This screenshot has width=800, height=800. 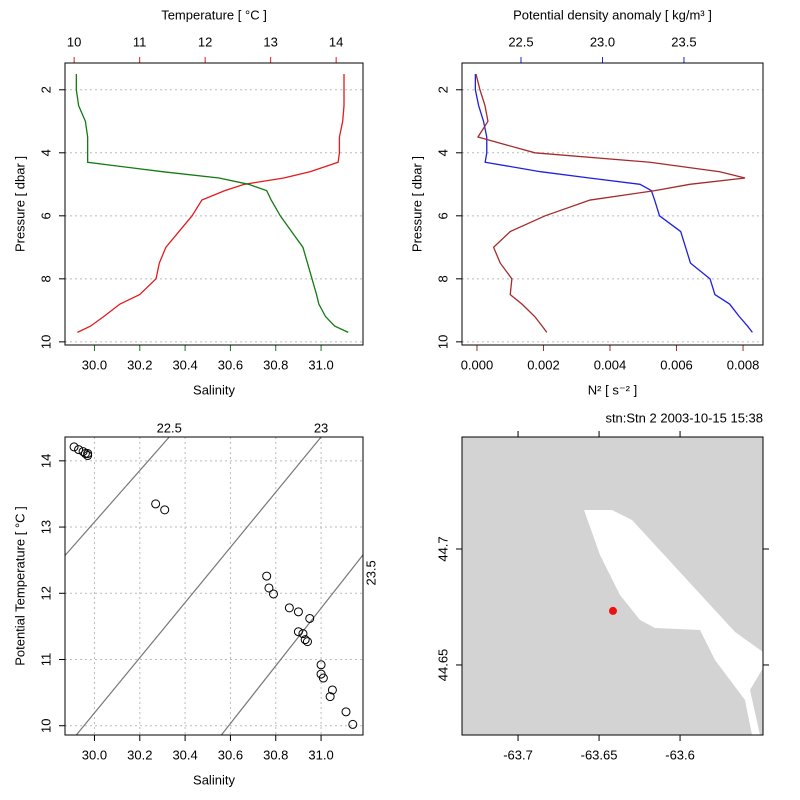 I want to click on isopycnal-label: 23, so click(x=321, y=427).